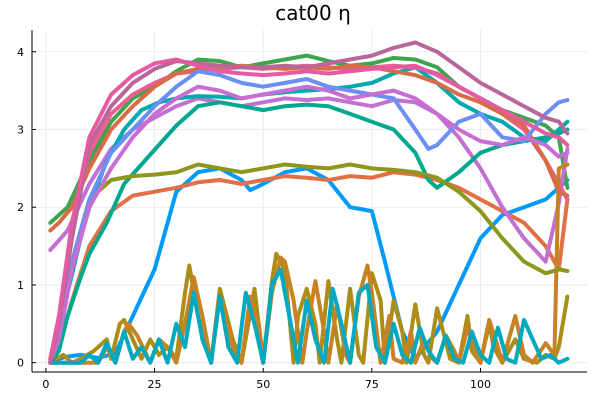 Image resolution: width=600 pixels, height=400 pixels. What do you see at coordinates (20, 207) in the screenshot?
I see `y-tick-label-2: 2` at bounding box center [20, 207].